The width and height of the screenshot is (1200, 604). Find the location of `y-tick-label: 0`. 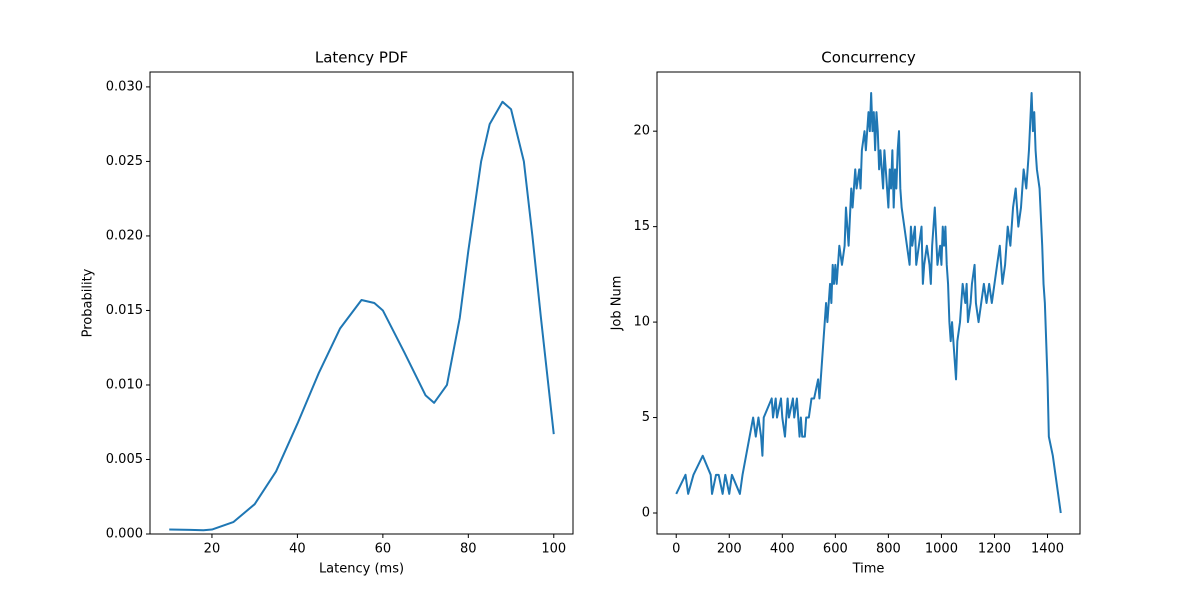

y-tick-label: 0 is located at coordinates (646, 513).